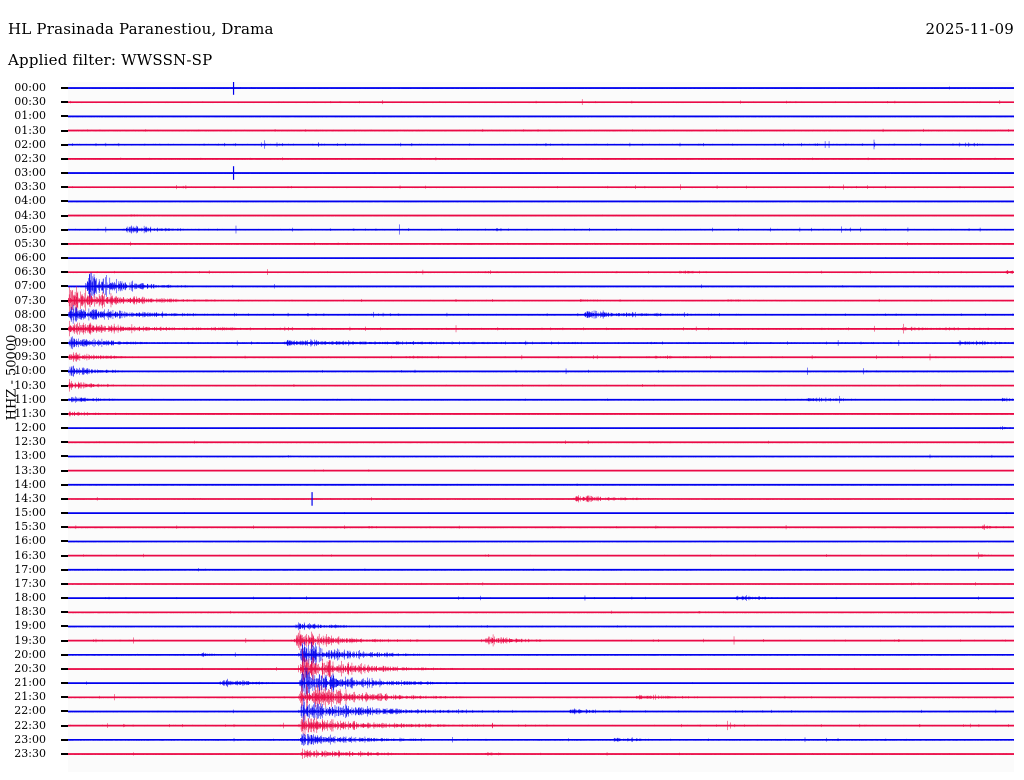 This screenshot has width=1024, height=780. Describe the element at coordinates (141, 29) in the screenshot. I see `page-title: HL Prasinada Paranestiou, Drama` at that location.